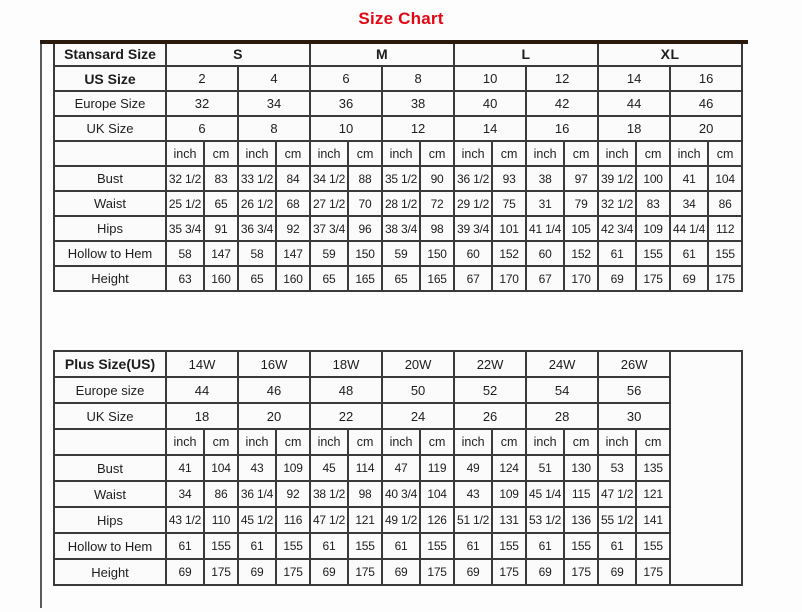 The width and height of the screenshot is (802, 612). Describe the element at coordinates (653, 203) in the screenshot. I see `measure-value-cell: 83` at that location.